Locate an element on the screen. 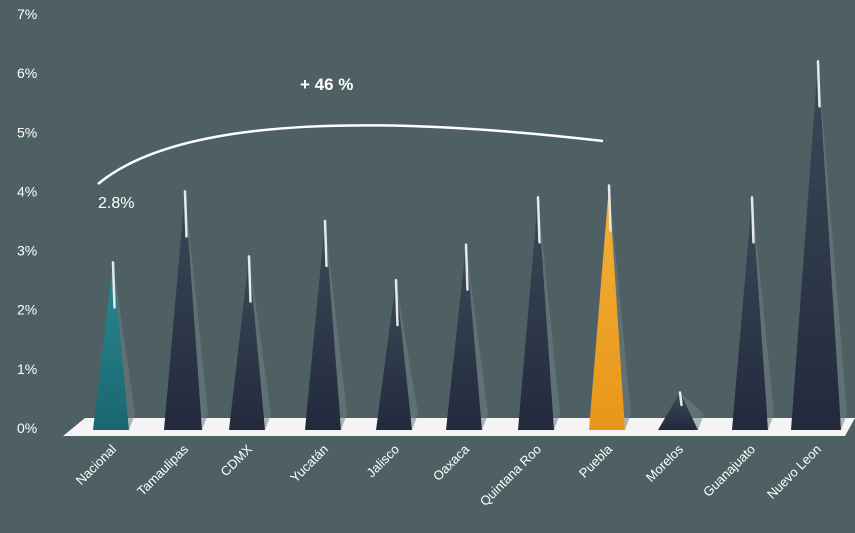 The image size is (855, 533). growth-arc is located at coordinates (350, 154).